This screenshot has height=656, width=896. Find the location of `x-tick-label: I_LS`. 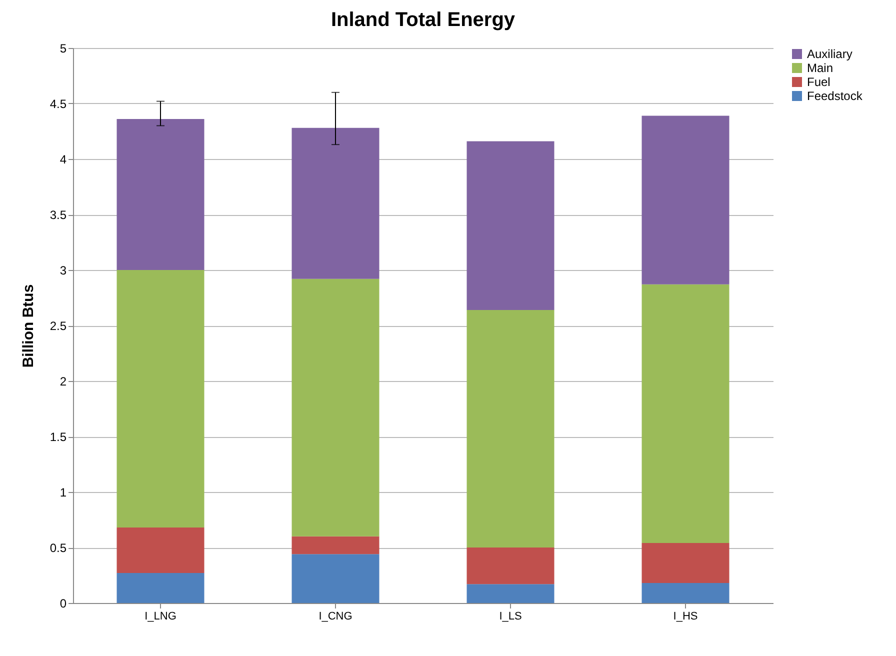

x-tick-label: I_LS is located at coordinates (510, 616).